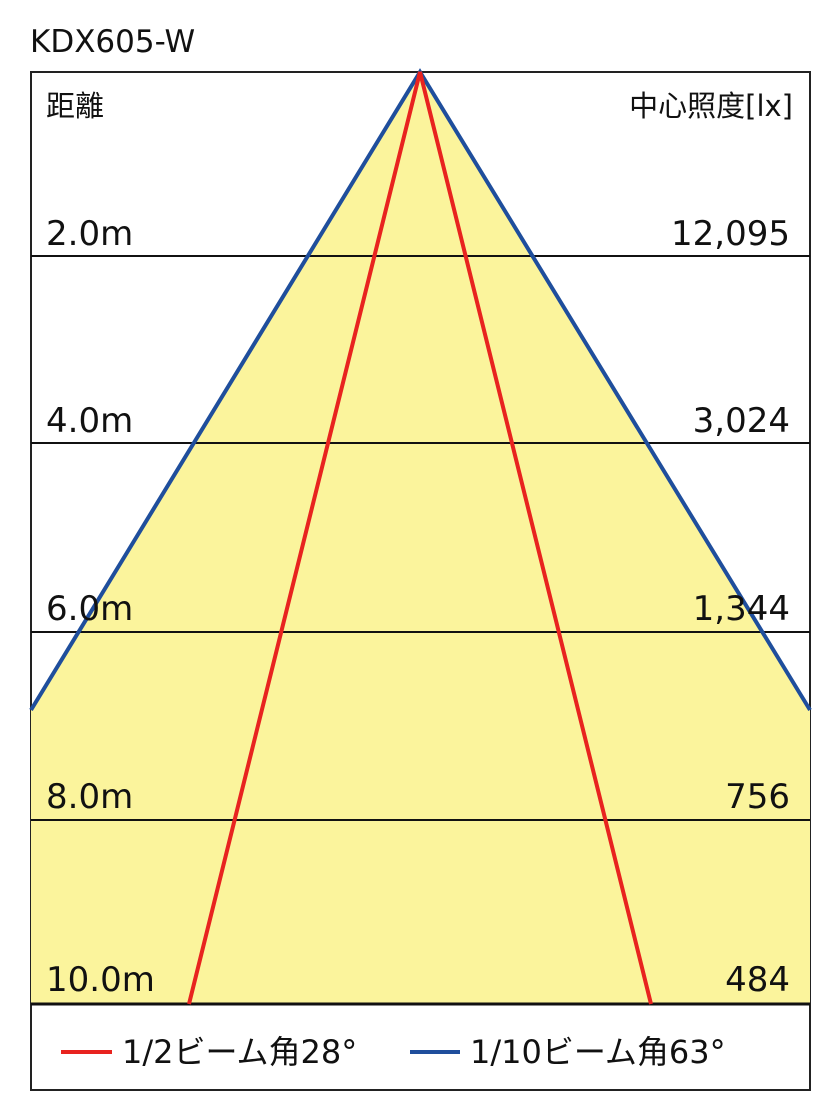 This screenshot has height=1117, width=837. I want to click on distance-label: 6.0m, so click(89, 609).